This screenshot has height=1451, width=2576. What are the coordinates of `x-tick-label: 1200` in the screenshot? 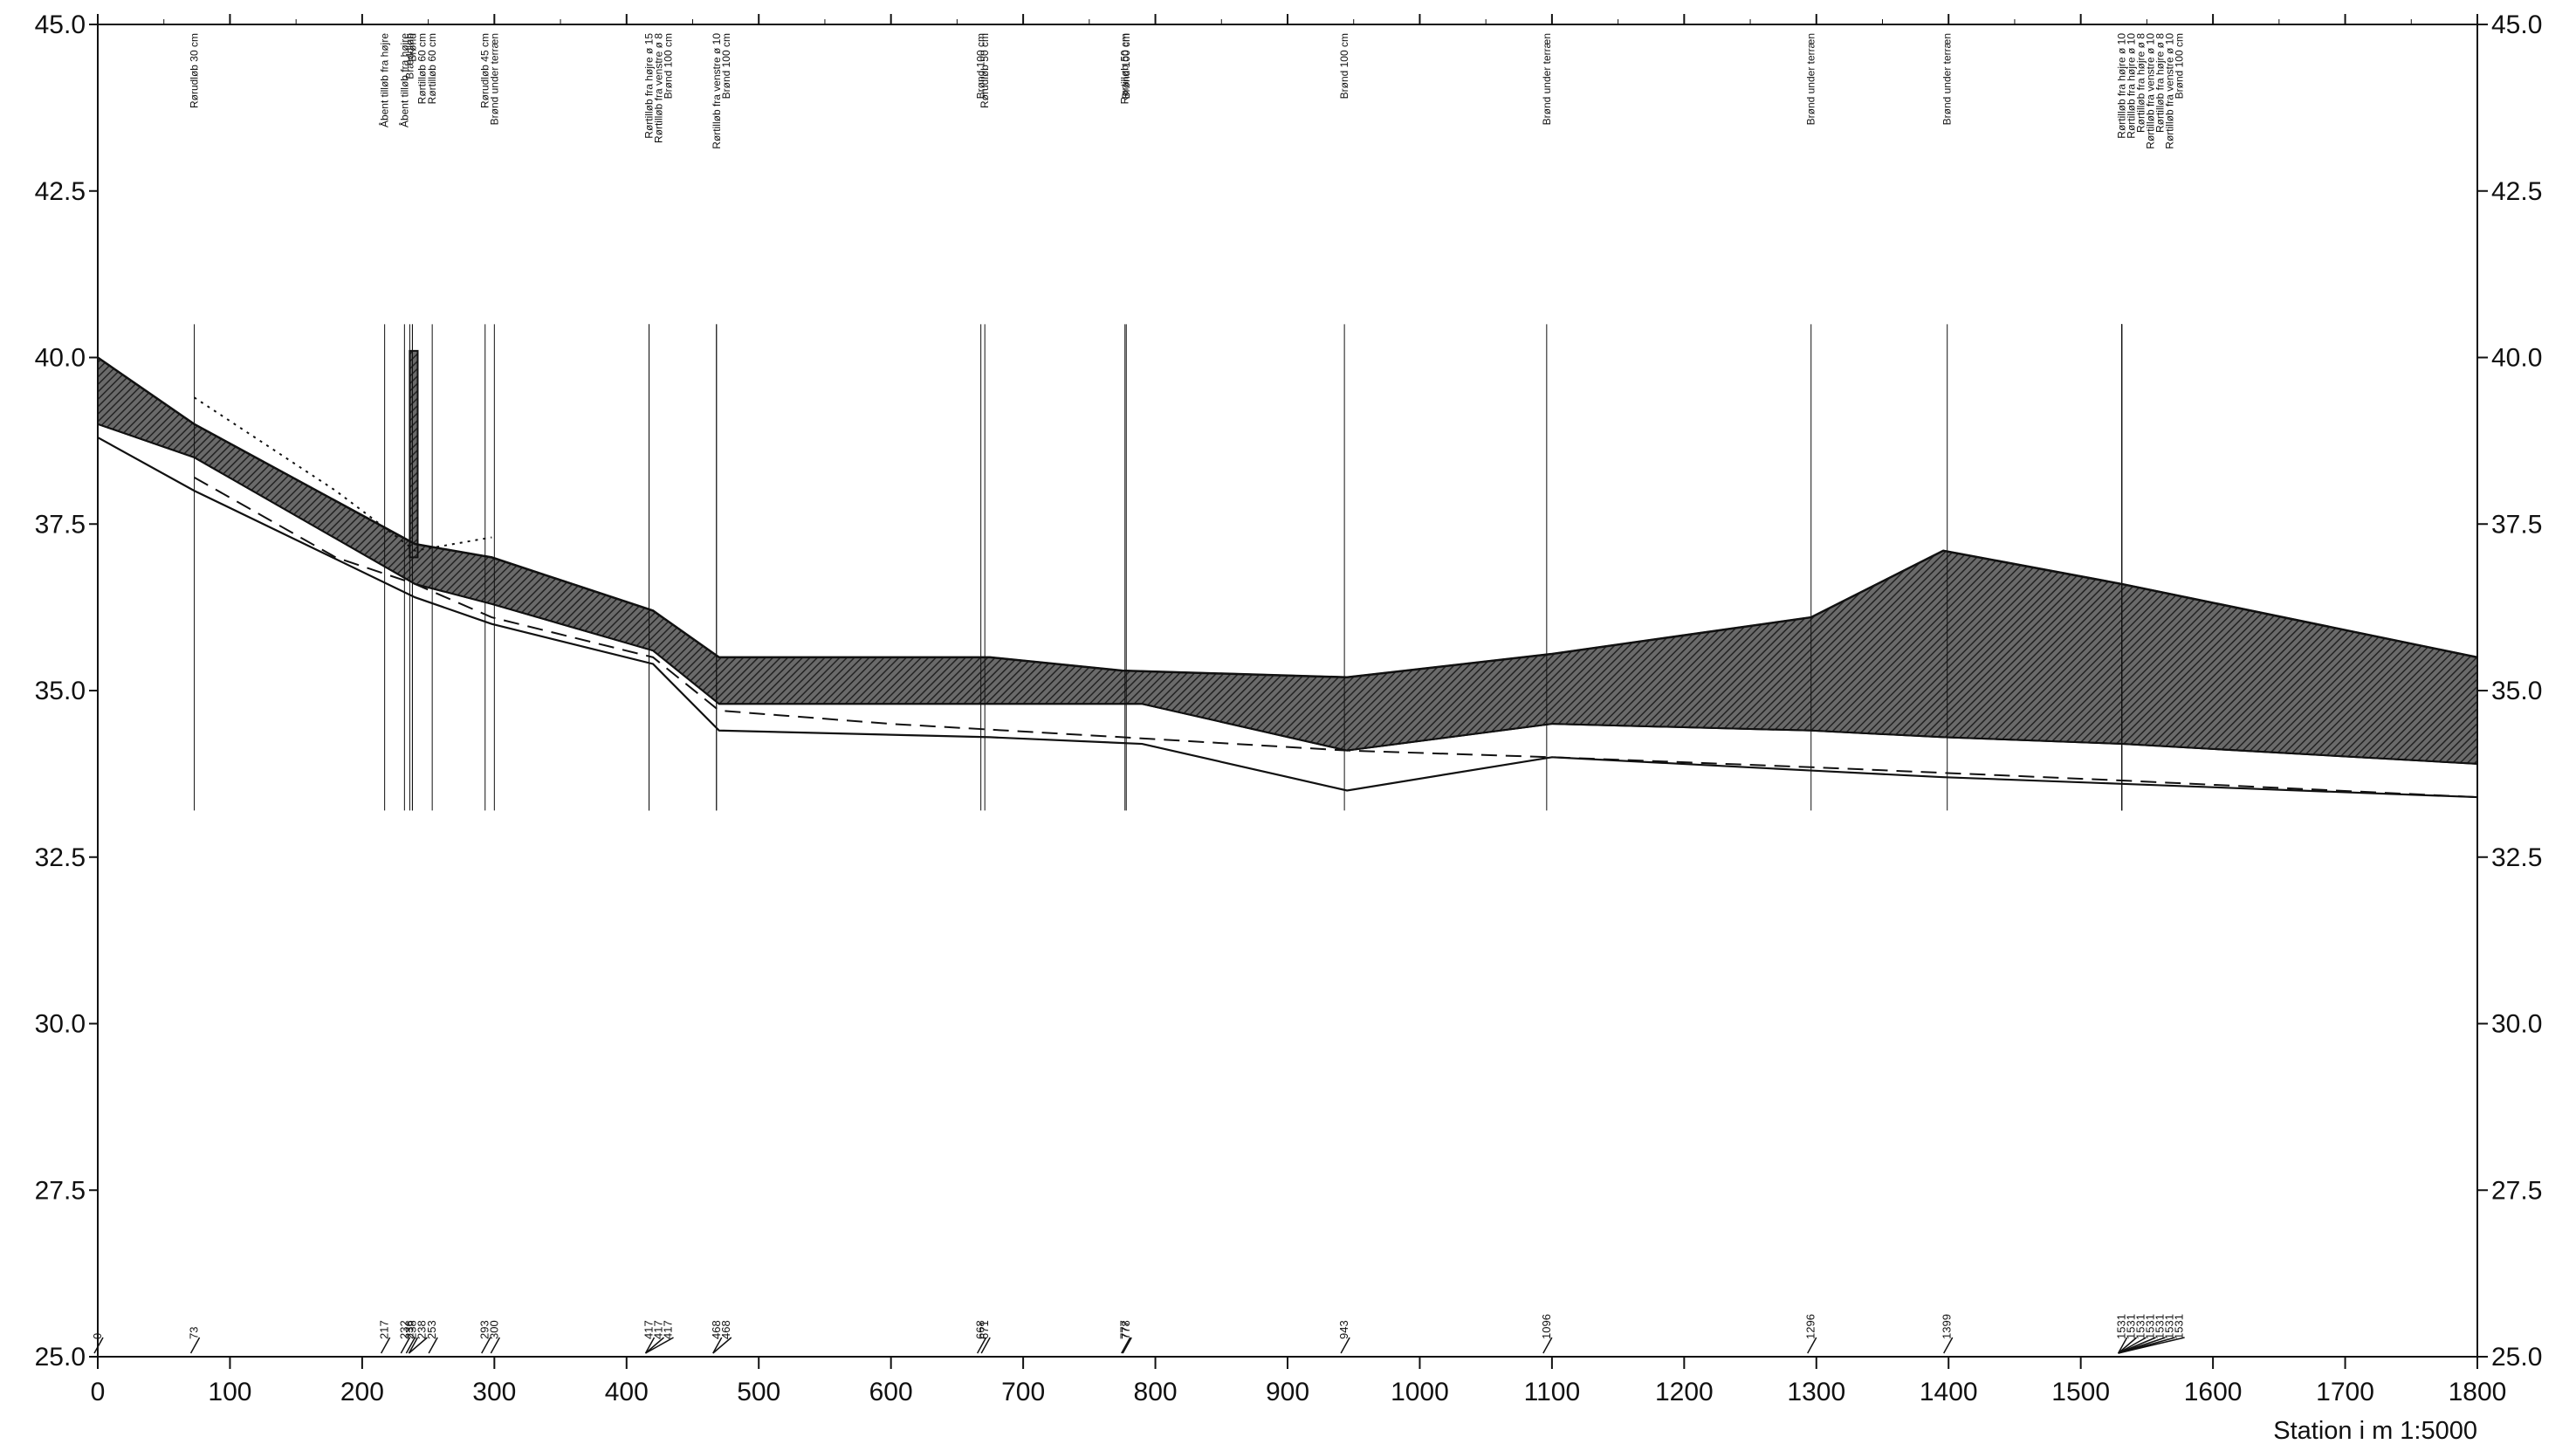 It's located at (1685, 1392).